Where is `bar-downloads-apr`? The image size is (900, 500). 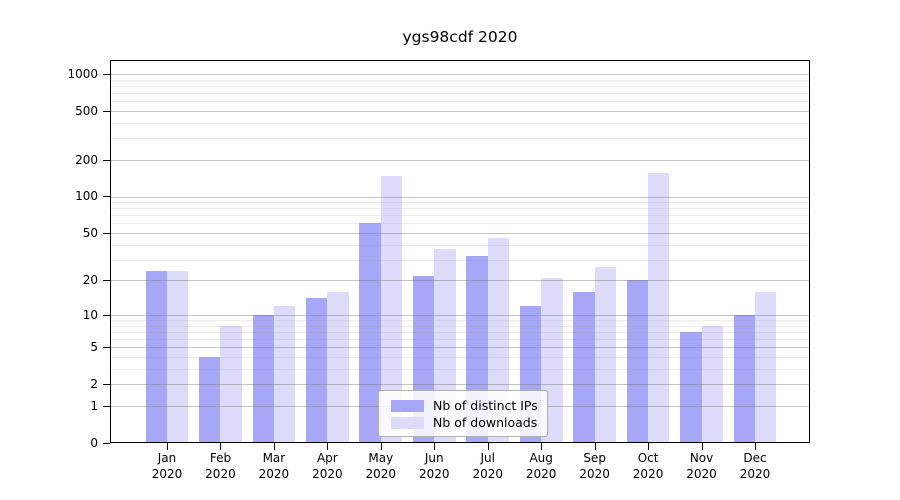
bar-downloads-apr is located at coordinates (338, 367).